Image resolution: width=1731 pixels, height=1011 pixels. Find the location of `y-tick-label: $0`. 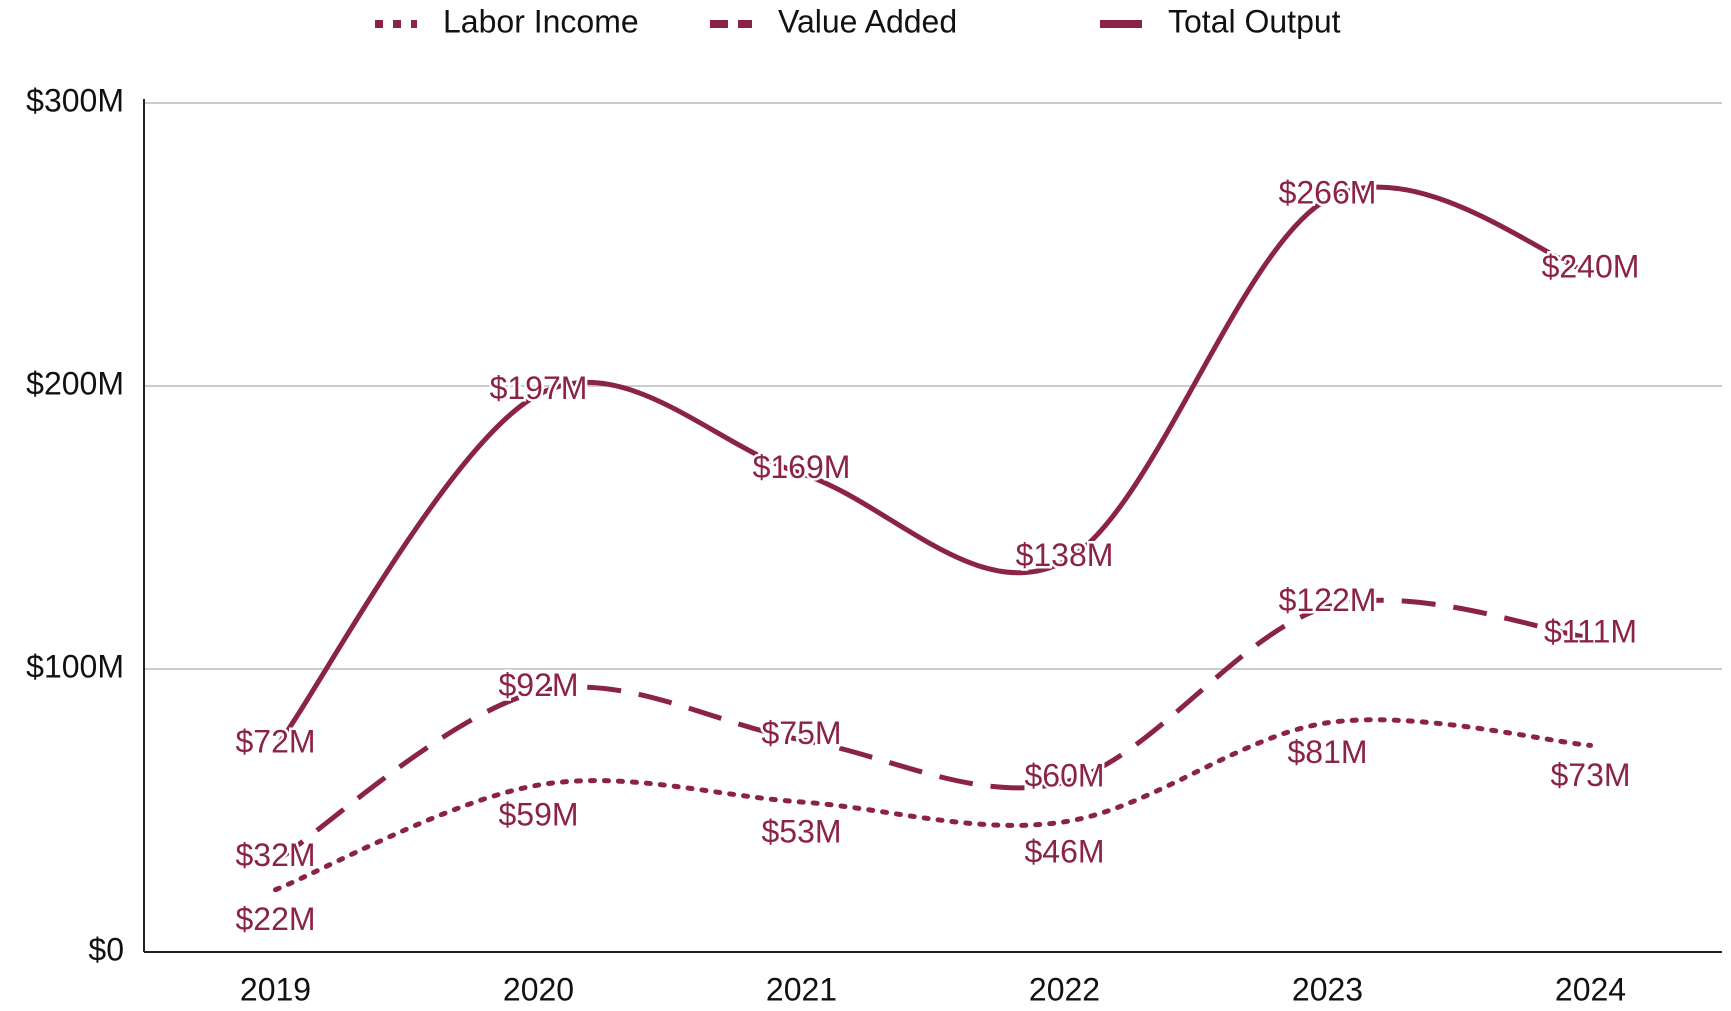

y-tick-label: $0 is located at coordinates (106, 949).